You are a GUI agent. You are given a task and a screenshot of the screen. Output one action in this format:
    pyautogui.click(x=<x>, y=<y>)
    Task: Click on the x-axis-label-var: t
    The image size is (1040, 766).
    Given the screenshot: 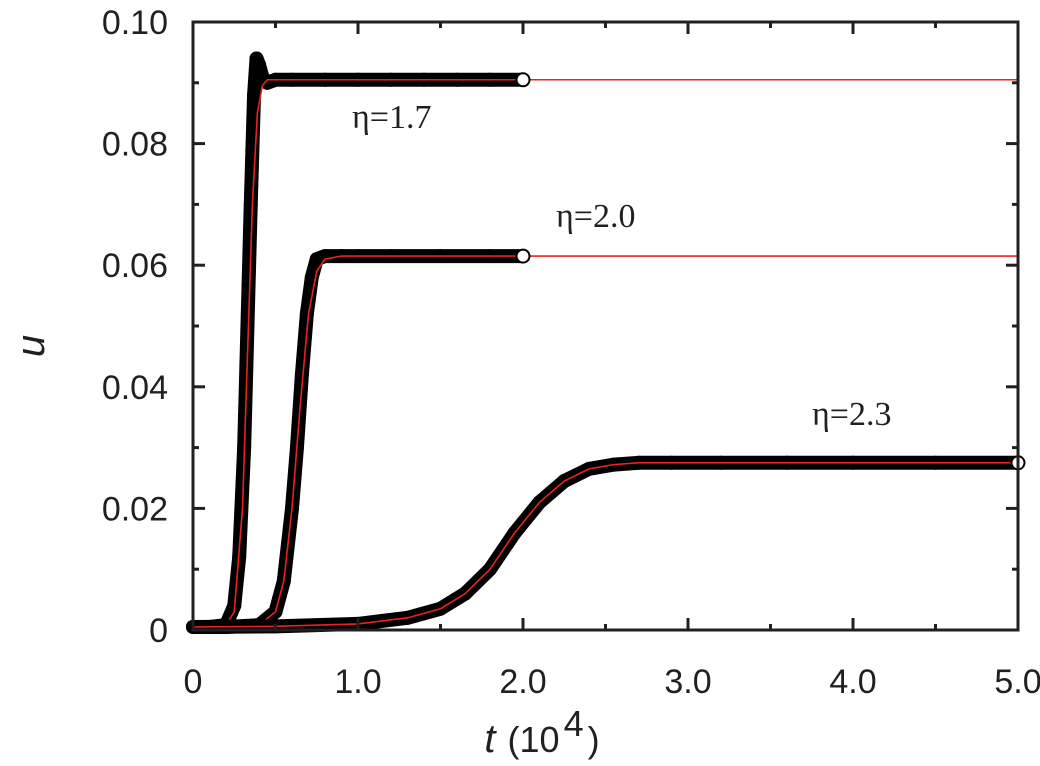 What is the action you would take?
    pyautogui.click(x=490, y=739)
    